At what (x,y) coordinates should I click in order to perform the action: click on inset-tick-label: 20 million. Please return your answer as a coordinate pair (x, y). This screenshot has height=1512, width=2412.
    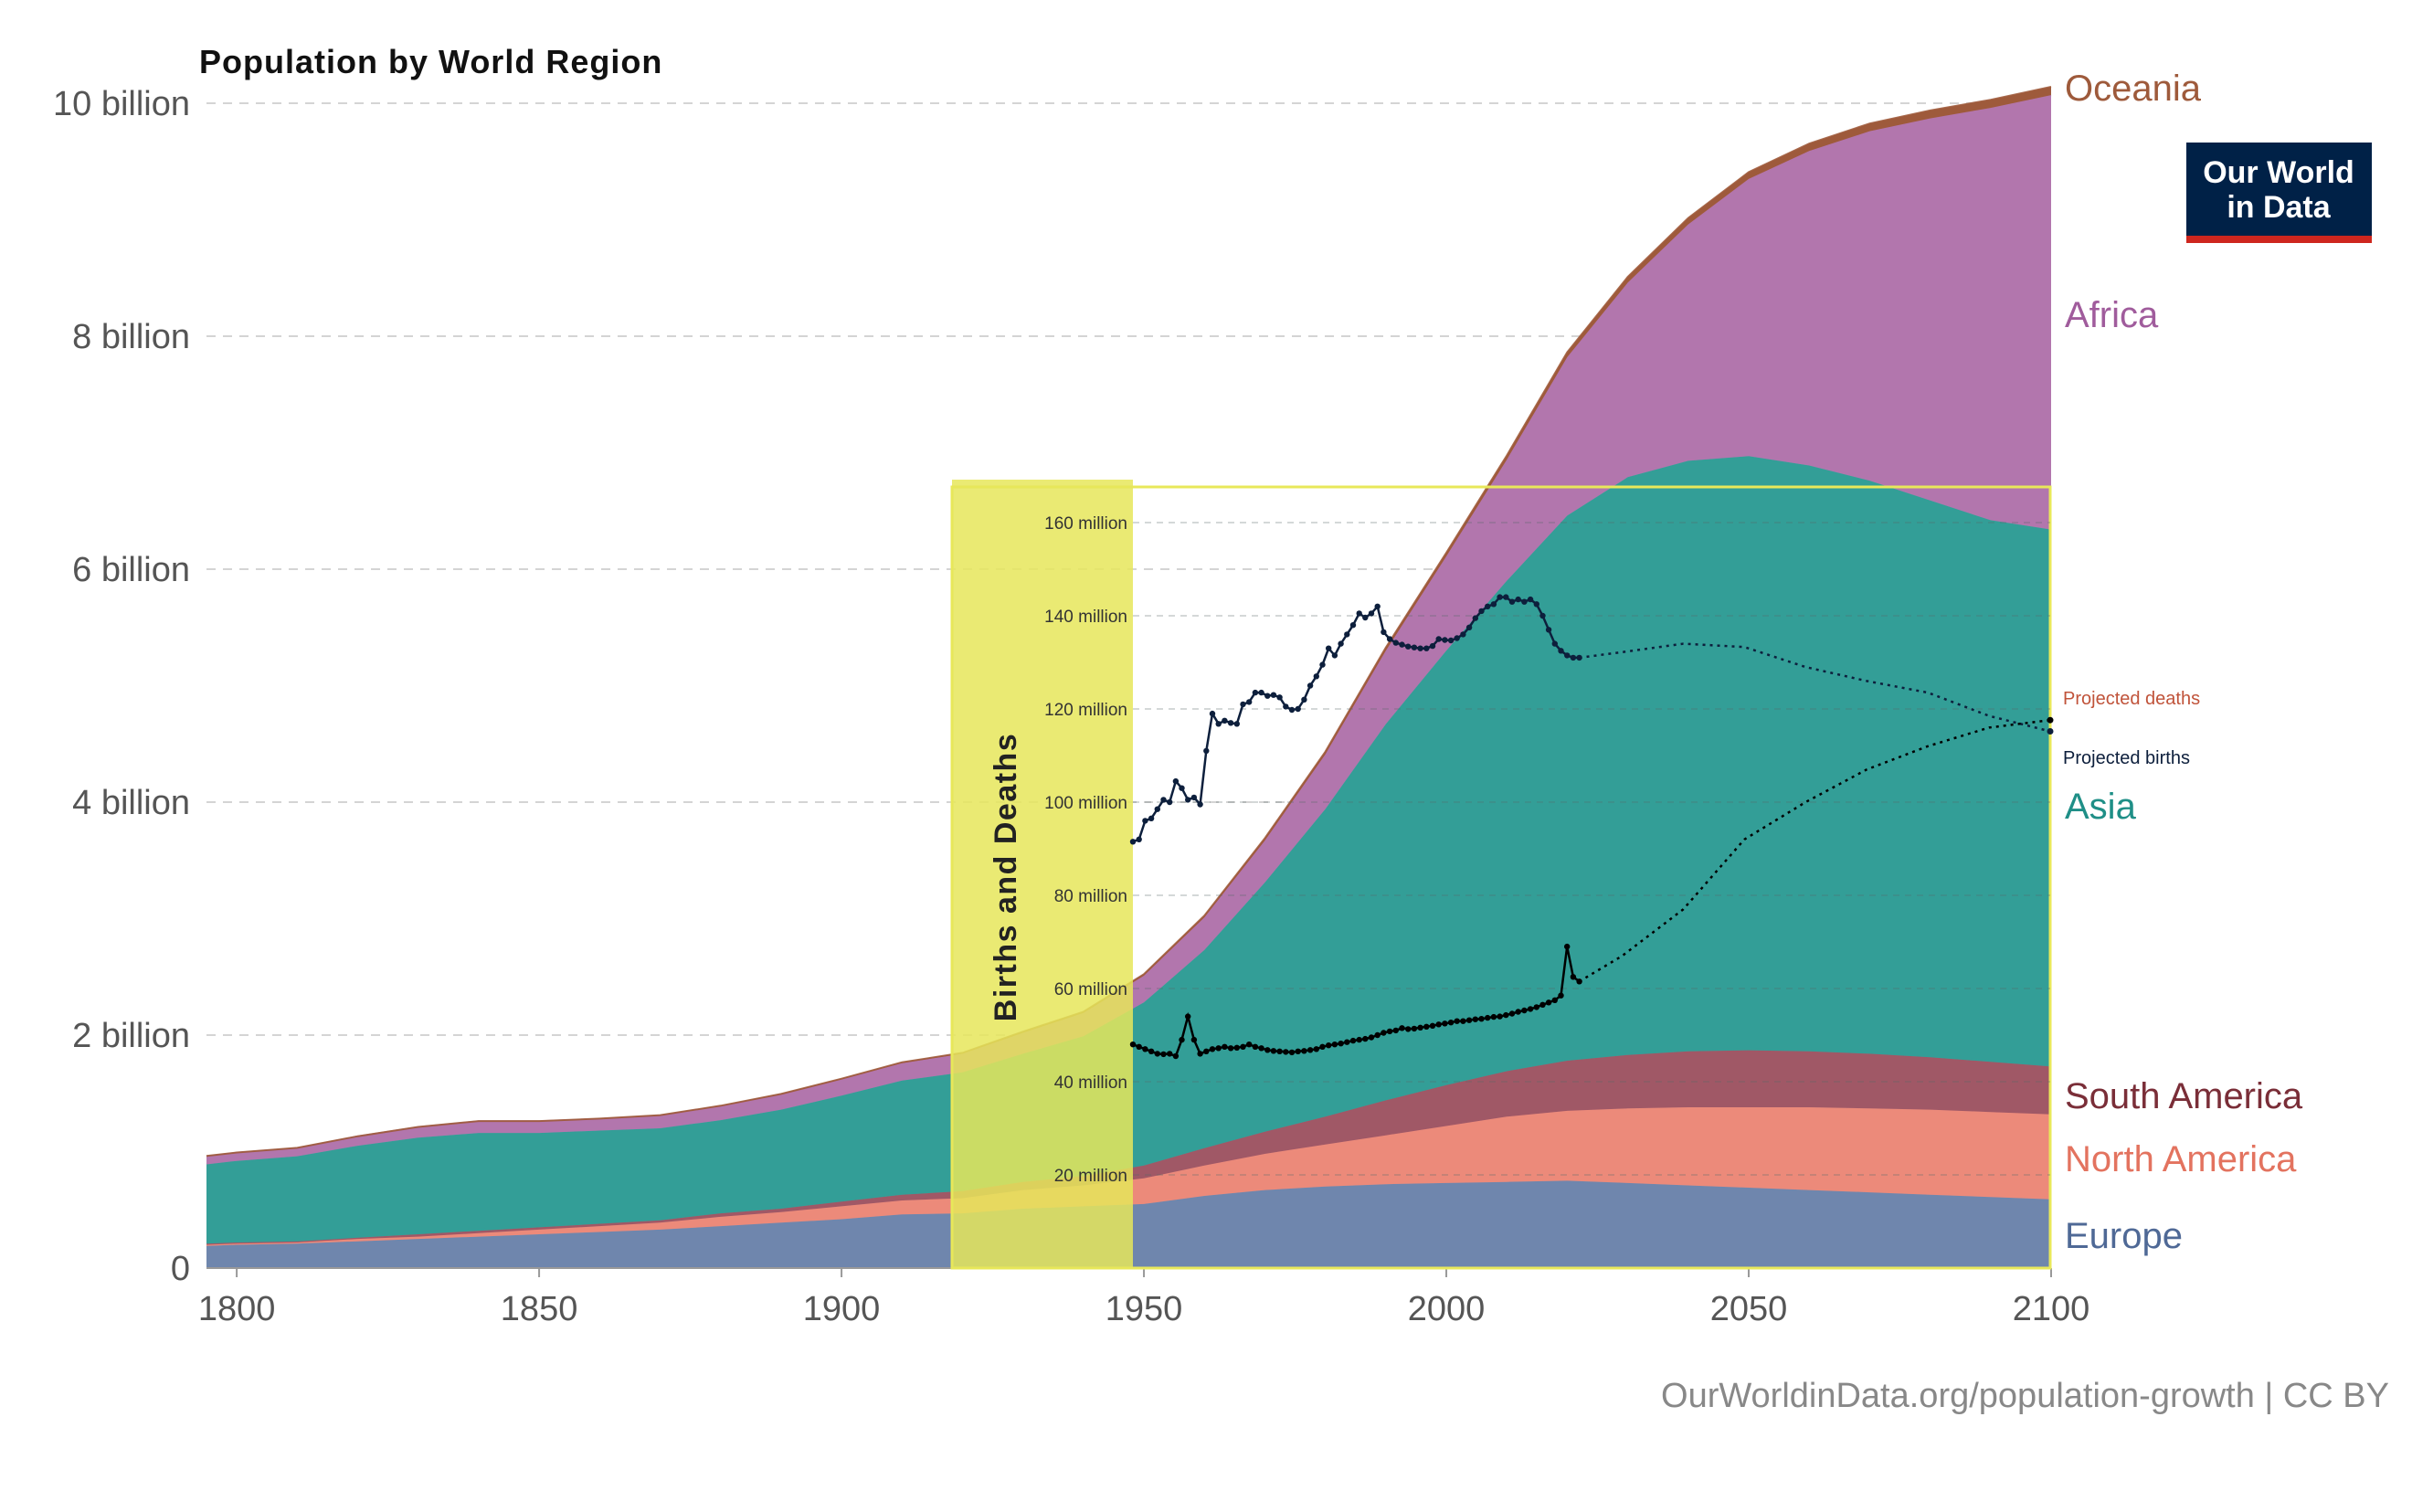
    Looking at the image, I should click on (1090, 1176).